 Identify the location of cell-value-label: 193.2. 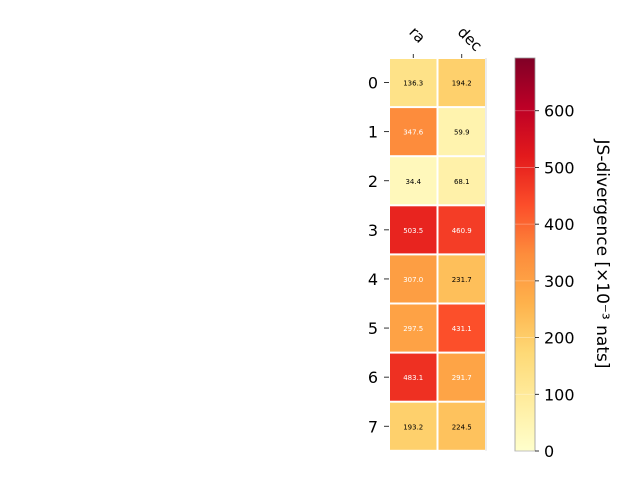
(413, 427).